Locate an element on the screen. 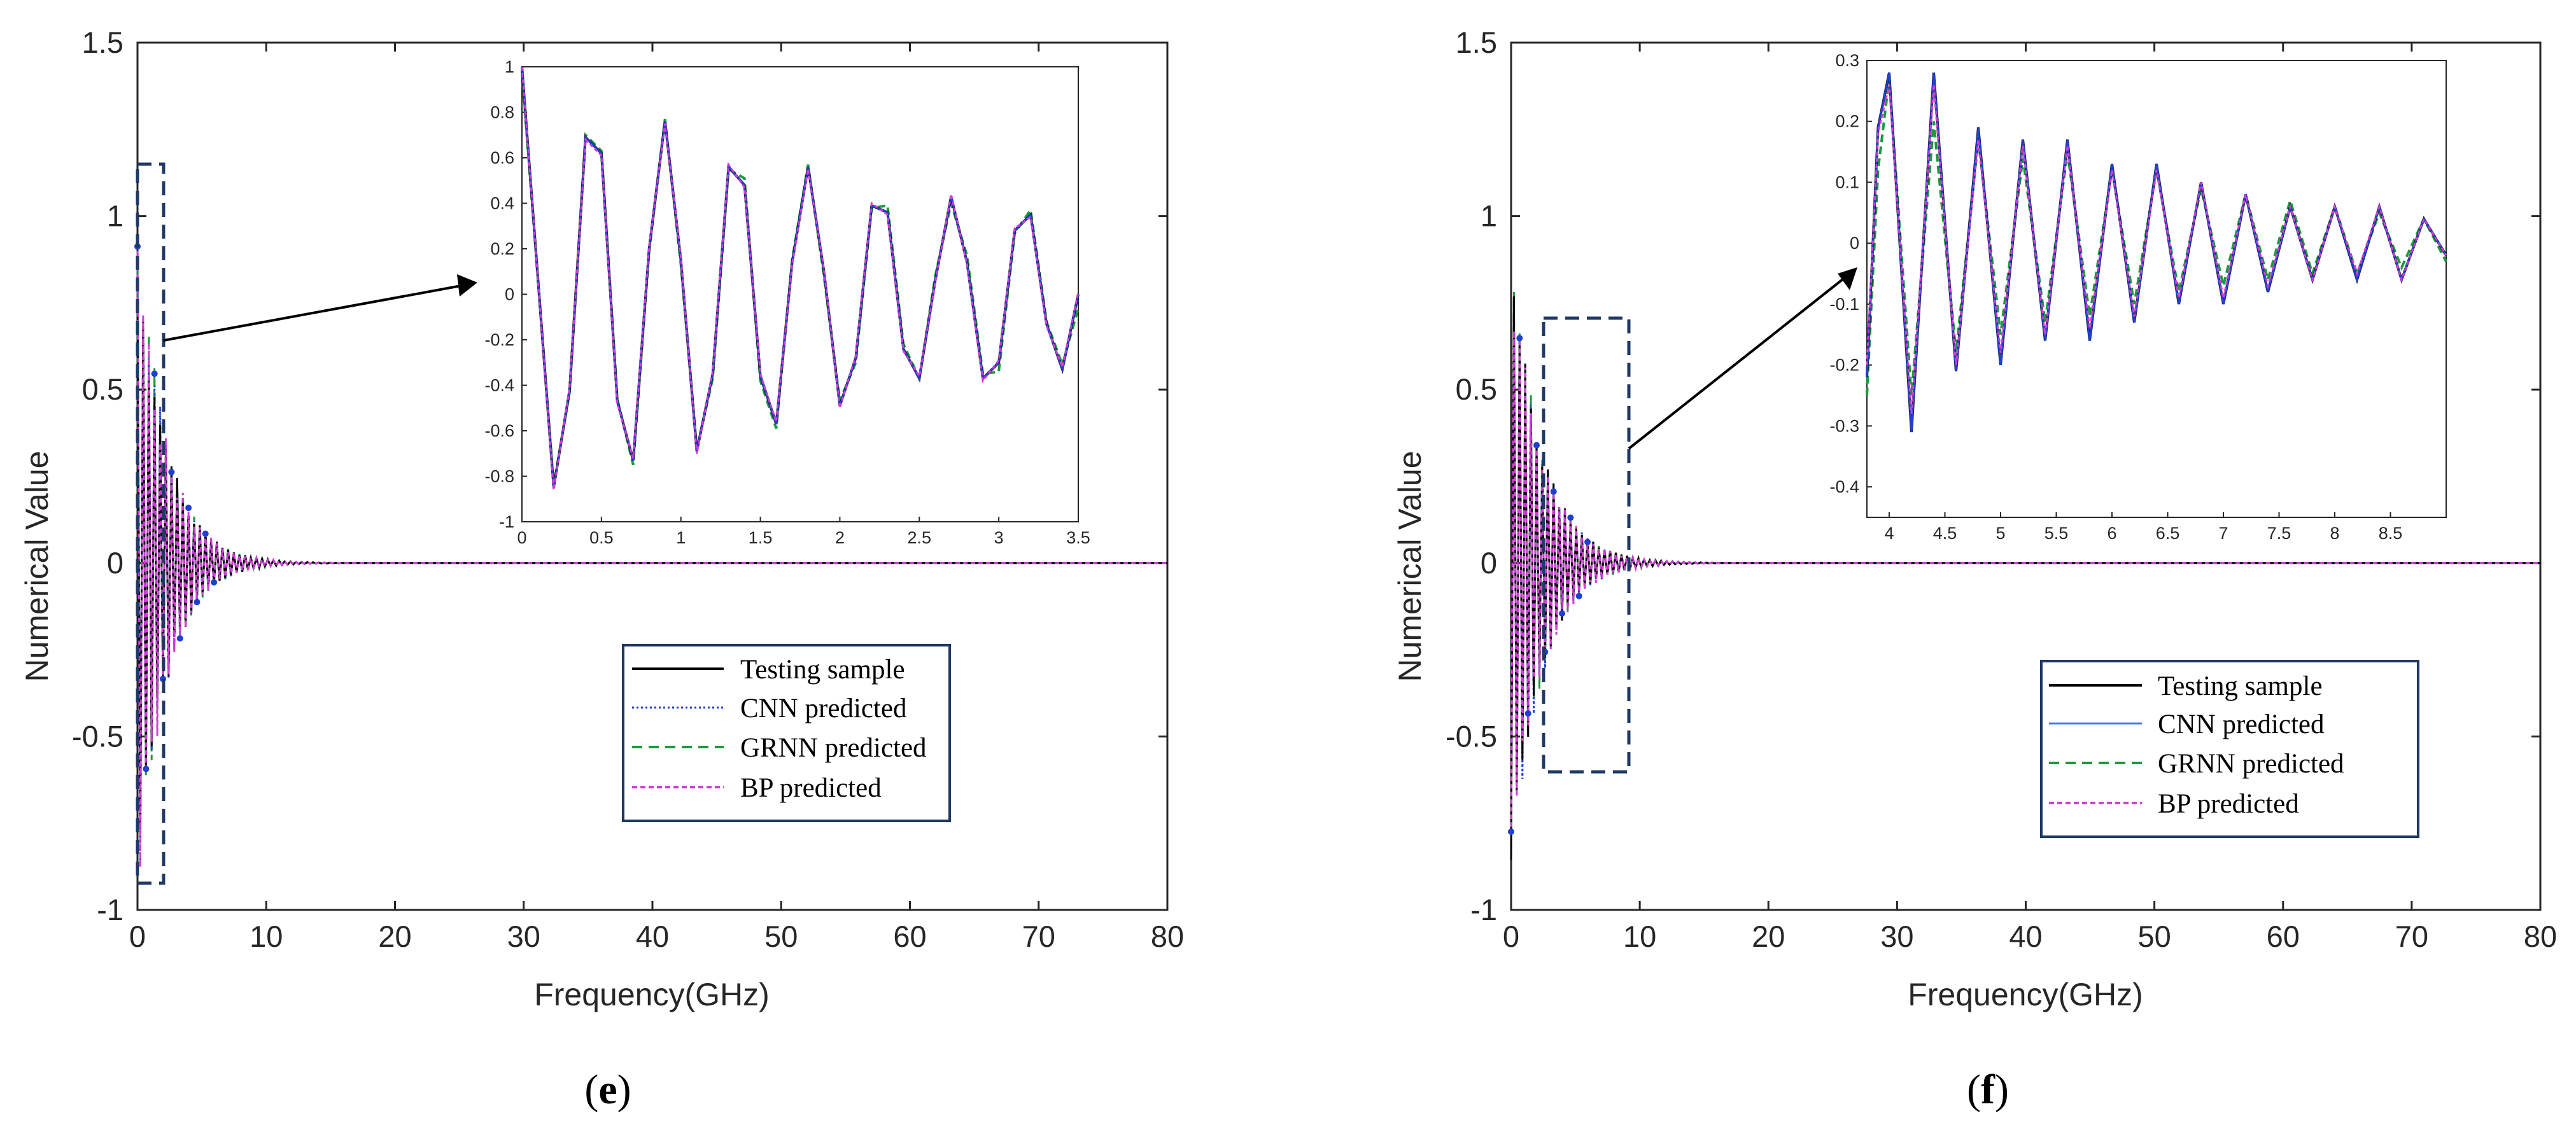 This screenshot has width=2576, height=1132. legend-box-f is located at coordinates (2230, 749).